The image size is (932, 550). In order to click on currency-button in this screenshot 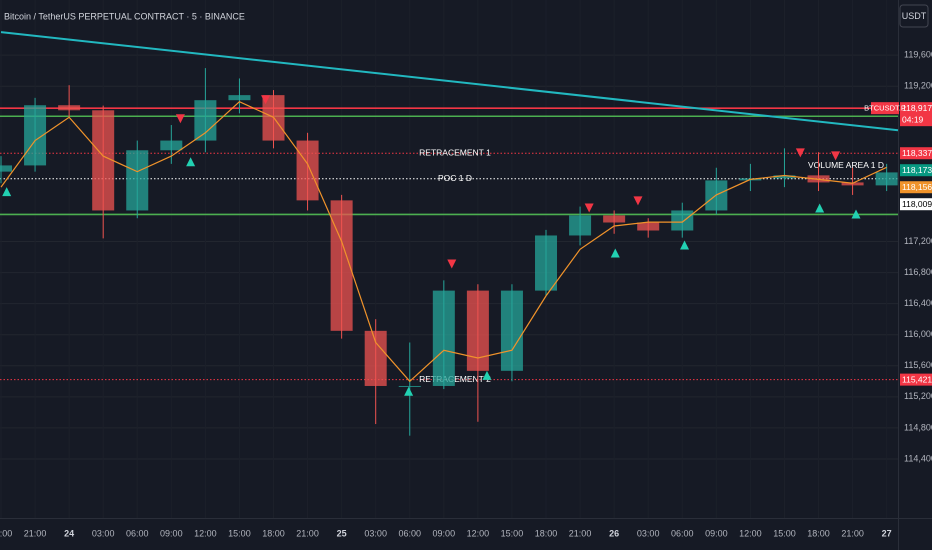, I will do `click(914, 16)`.